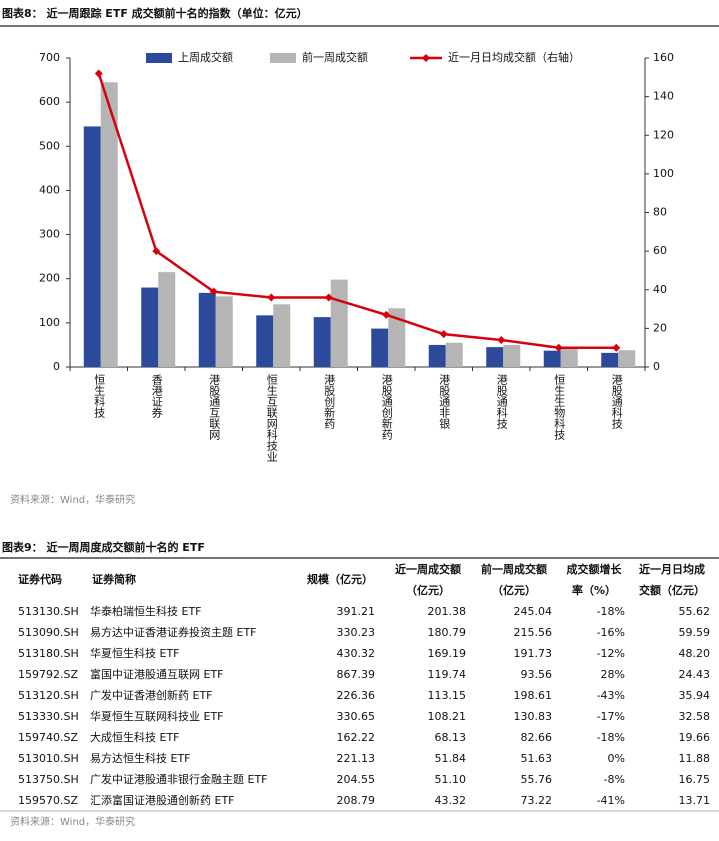 Image resolution: width=719 pixels, height=841 pixels. What do you see at coordinates (173, 632) in the screenshot?
I see `table-cell: 易方达中证香港证券投资主题 ETF` at bounding box center [173, 632].